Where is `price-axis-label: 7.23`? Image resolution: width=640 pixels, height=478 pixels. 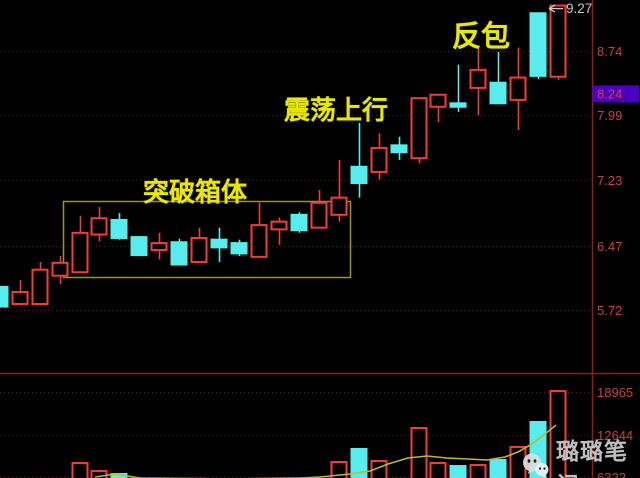 price-axis-label: 7.23 is located at coordinates (609, 180).